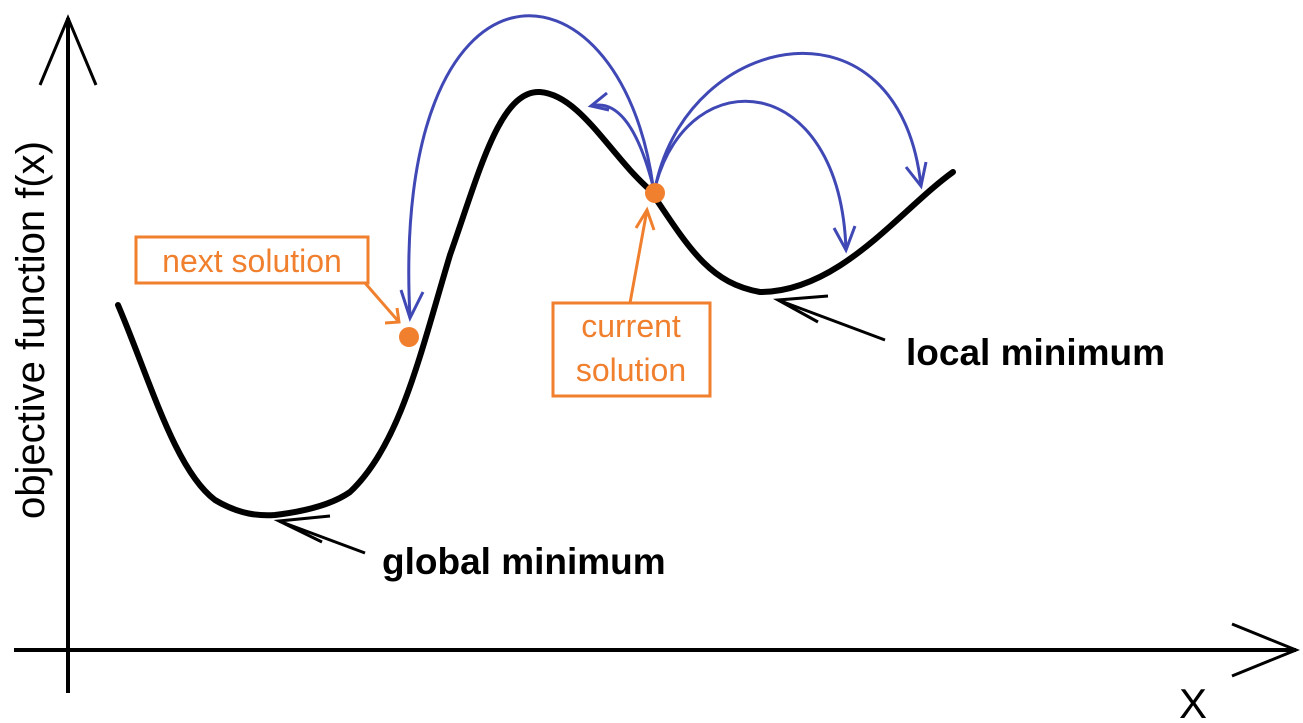  Describe the element at coordinates (409, 337) in the screenshot. I see `next-solution-point` at that location.